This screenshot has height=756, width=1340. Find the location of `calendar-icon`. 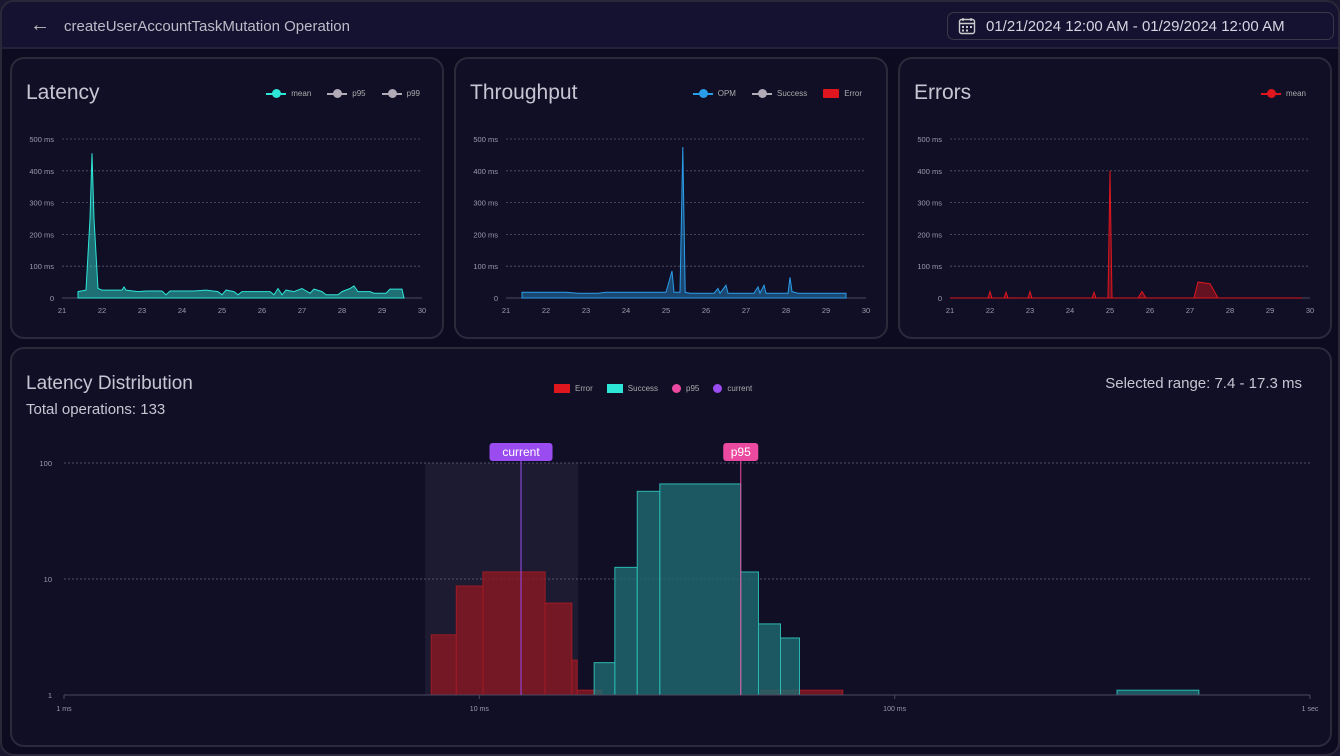

calendar-icon is located at coordinates (967, 26).